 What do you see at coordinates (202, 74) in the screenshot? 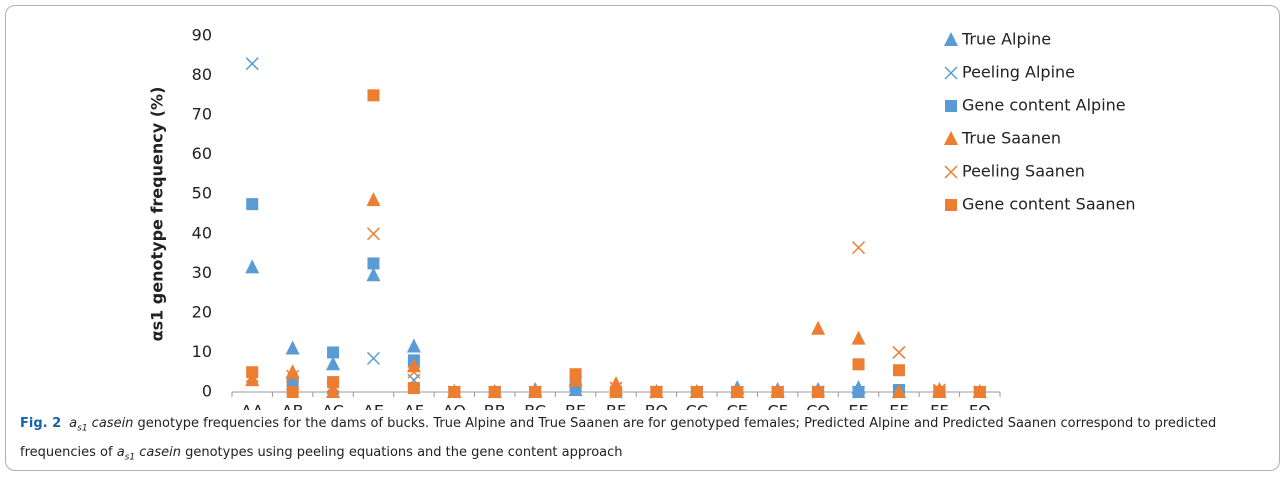
I see `y-tick-label: 80` at bounding box center [202, 74].